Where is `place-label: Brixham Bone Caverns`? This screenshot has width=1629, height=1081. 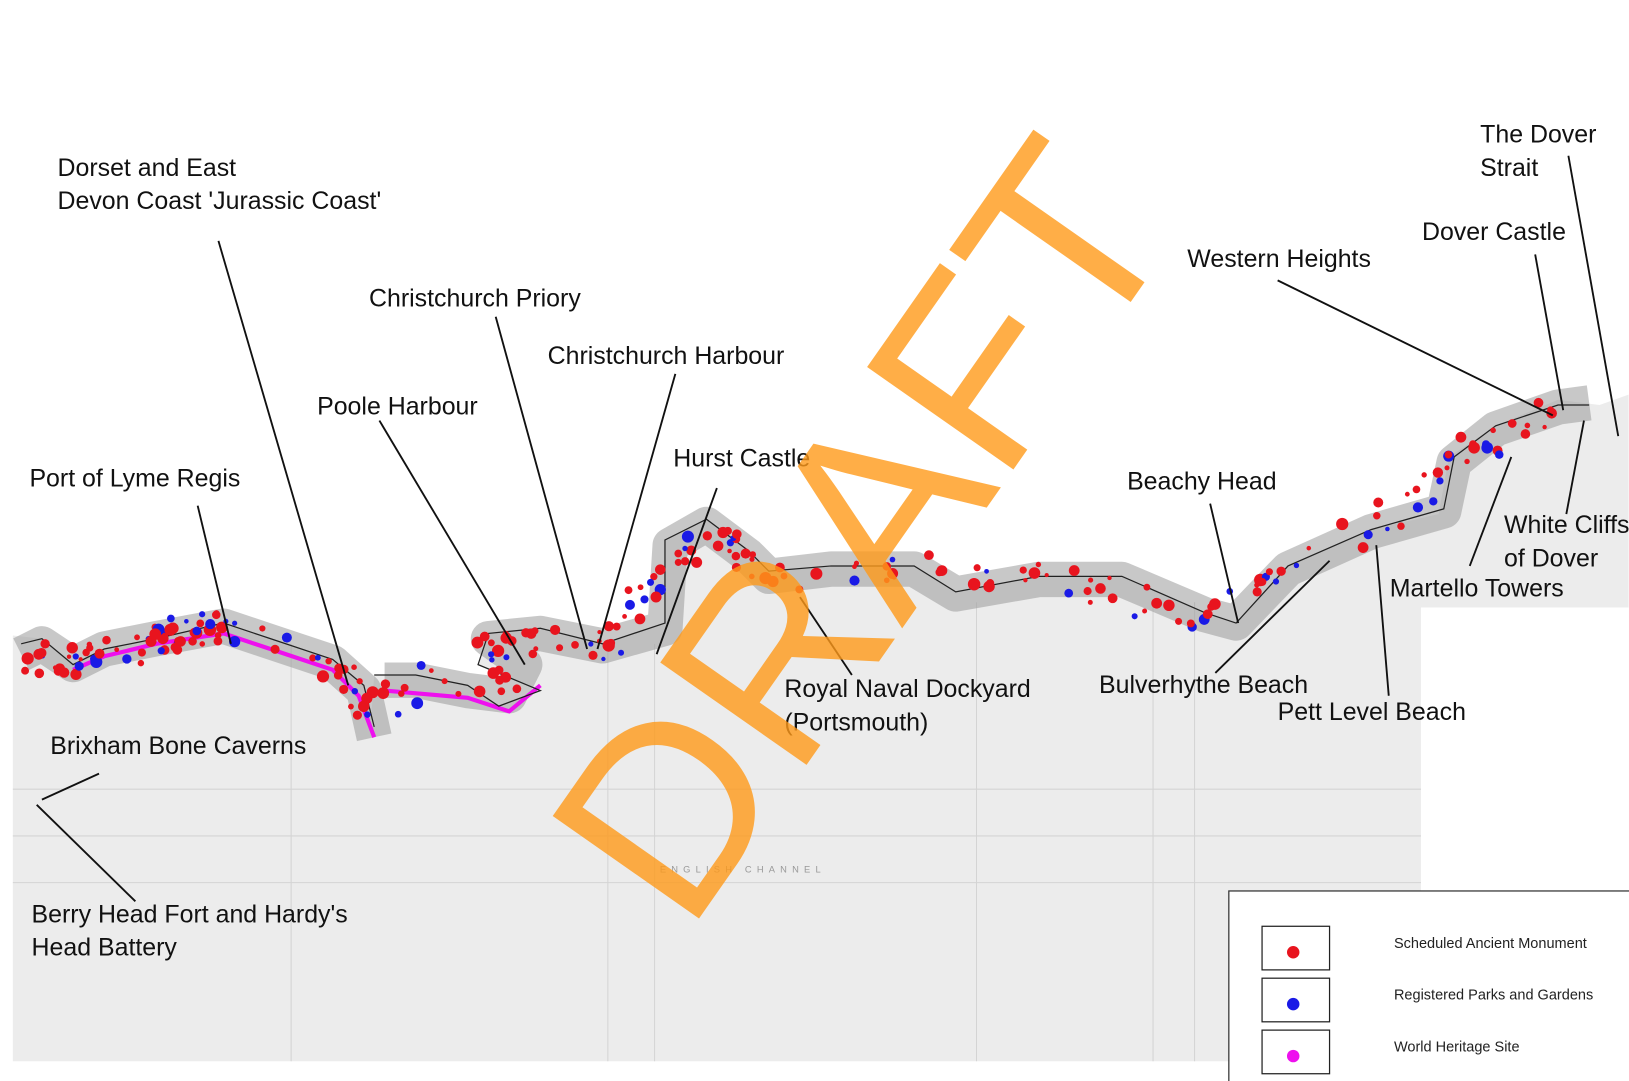 place-label: Brixham Bone Caverns is located at coordinates (178, 746).